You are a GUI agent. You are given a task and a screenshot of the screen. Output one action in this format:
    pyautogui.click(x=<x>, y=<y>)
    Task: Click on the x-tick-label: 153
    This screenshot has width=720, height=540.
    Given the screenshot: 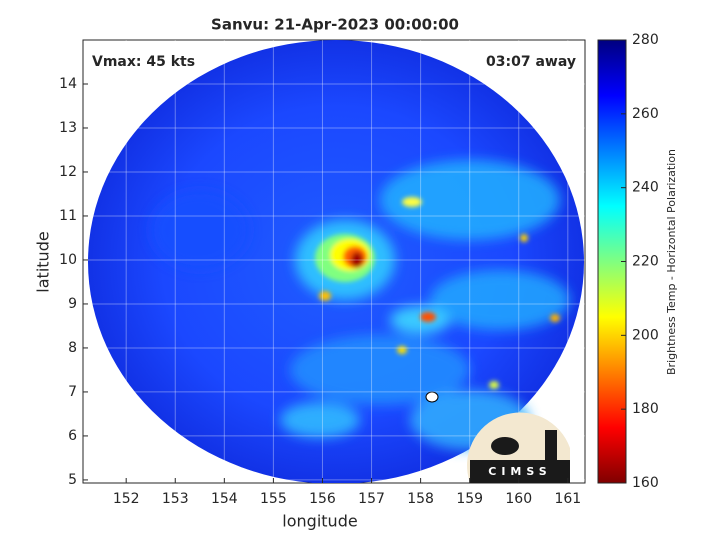 What is the action you would take?
    pyautogui.click(x=175, y=499)
    